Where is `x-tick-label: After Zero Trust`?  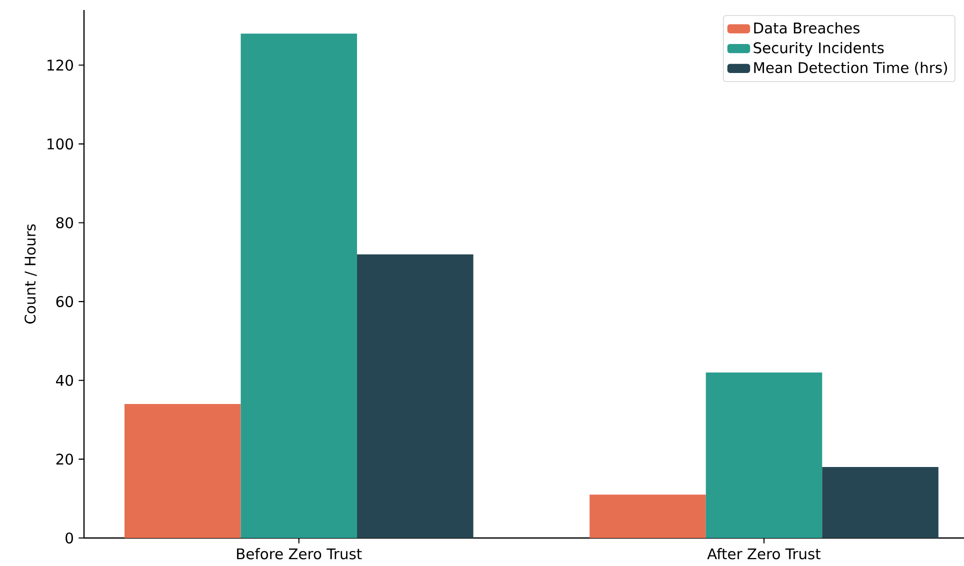 x-tick-label: After Zero Trust is located at coordinates (764, 554).